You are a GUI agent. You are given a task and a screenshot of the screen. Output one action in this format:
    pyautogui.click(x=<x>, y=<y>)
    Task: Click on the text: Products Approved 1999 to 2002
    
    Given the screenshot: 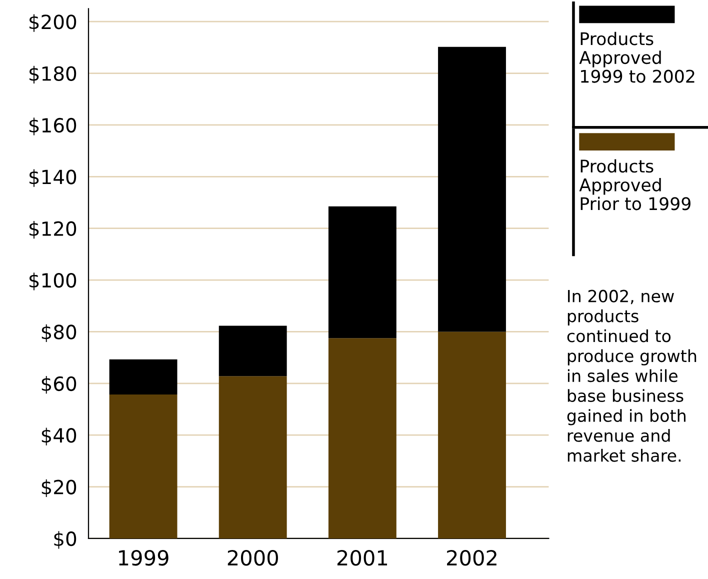 What is the action you would take?
    pyautogui.click(x=636, y=57)
    